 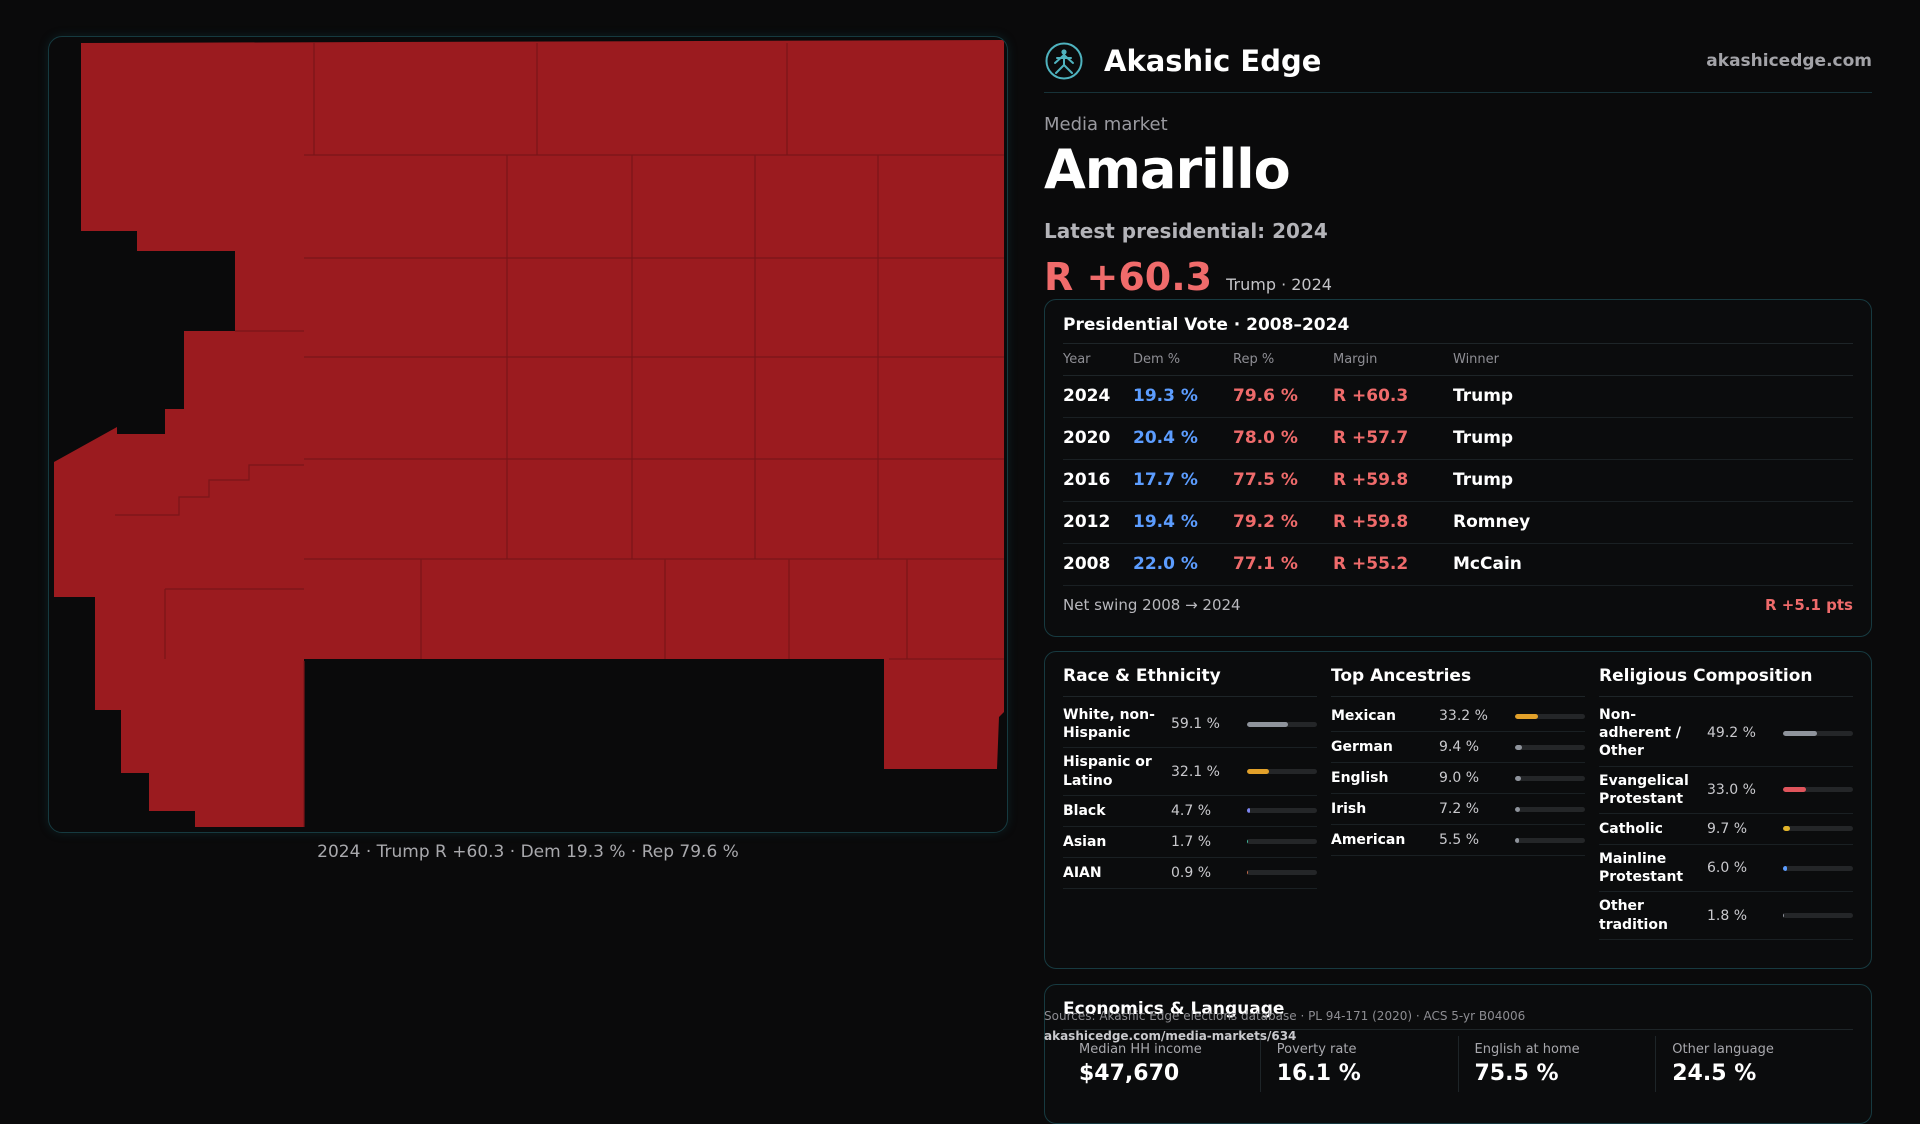 What do you see at coordinates (1726, 829) in the screenshot?
I see `list-item: Catholic 9.7 %` at bounding box center [1726, 829].